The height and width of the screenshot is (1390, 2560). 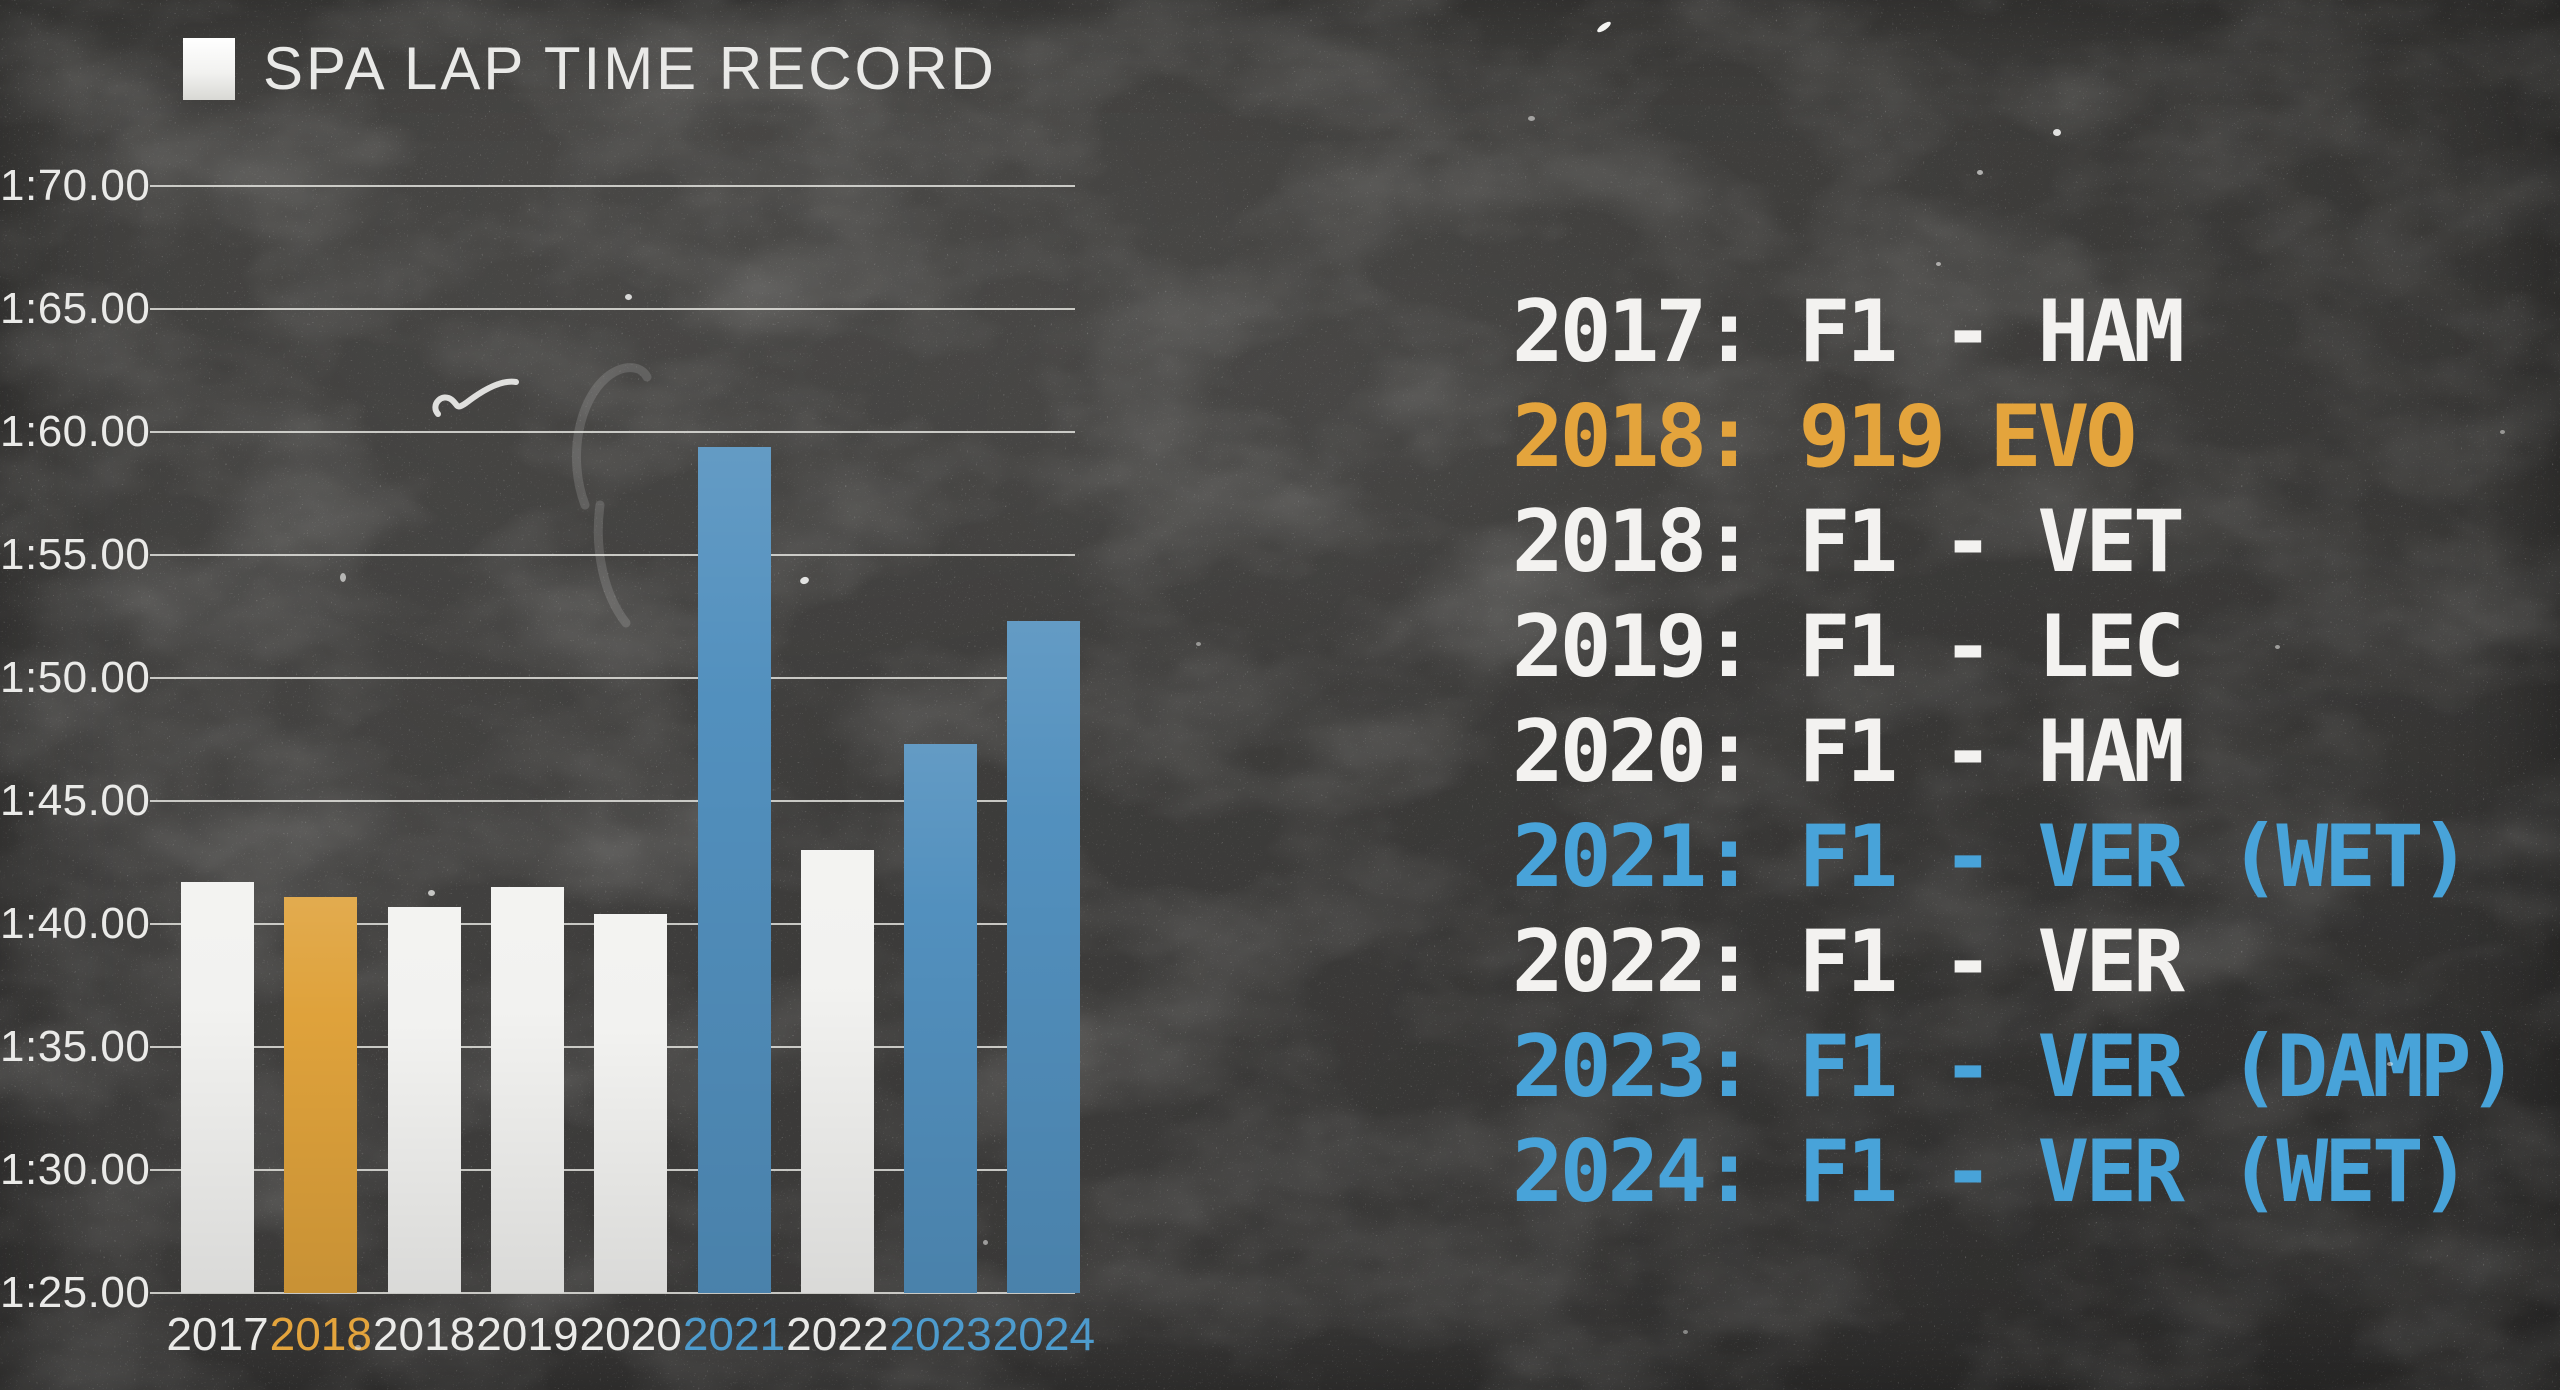 What do you see at coordinates (209, 68) in the screenshot?
I see `series-swatch` at bounding box center [209, 68].